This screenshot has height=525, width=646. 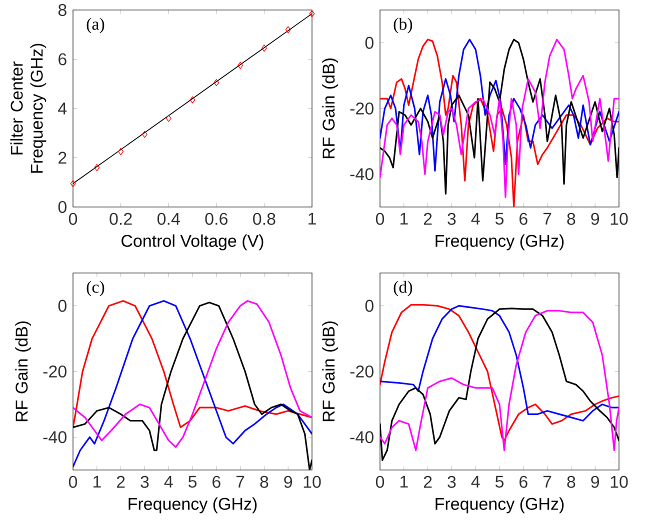 What do you see at coordinates (62, 108) in the screenshot?
I see `y-tick-label: 4` at bounding box center [62, 108].